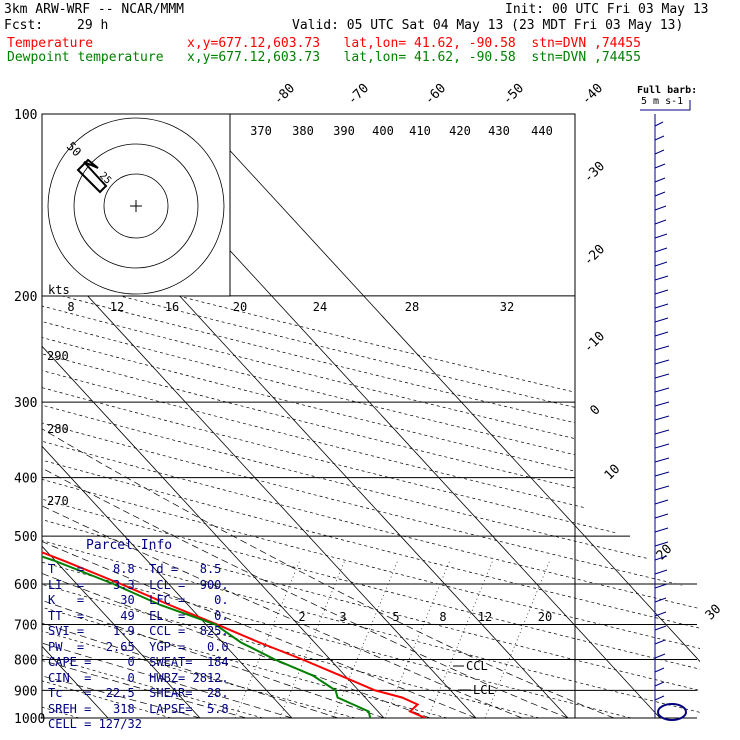 The width and height of the screenshot is (740, 740). Describe the element at coordinates (24, 25) in the screenshot. I see `forecast-label: Fcst:` at that location.